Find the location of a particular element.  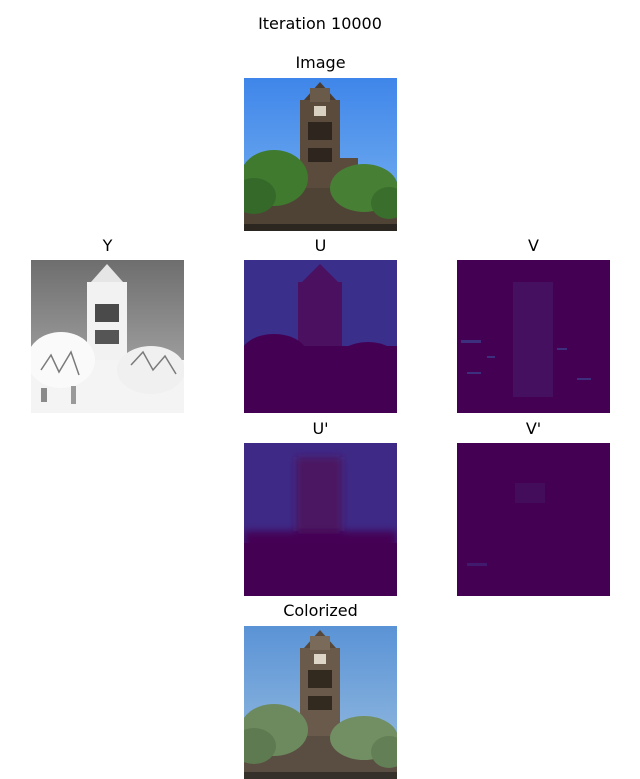

u-channel-image is located at coordinates (320, 336).